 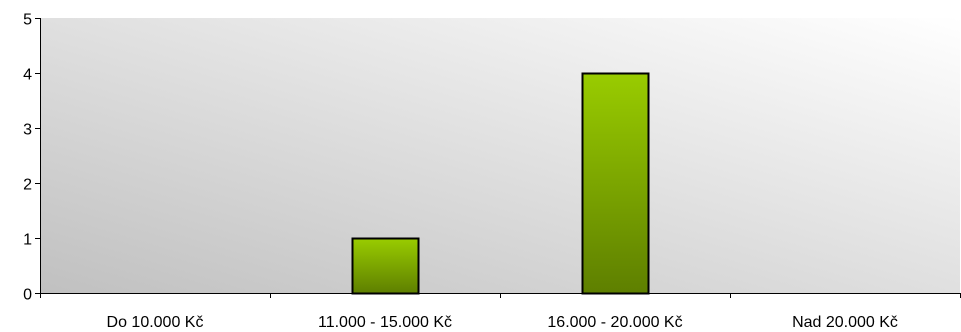 What do you see at coordinates (614, 322) in the screenshot?
I see `x-category-label: 16.000 - 20.000 Kč` at bounding box center [614, 322].